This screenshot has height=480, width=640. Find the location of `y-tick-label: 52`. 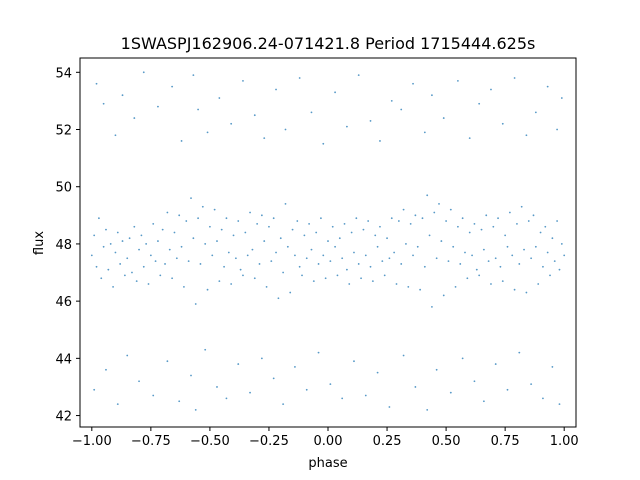

y-tick-label: 52 is located at coordinates (63, 131).